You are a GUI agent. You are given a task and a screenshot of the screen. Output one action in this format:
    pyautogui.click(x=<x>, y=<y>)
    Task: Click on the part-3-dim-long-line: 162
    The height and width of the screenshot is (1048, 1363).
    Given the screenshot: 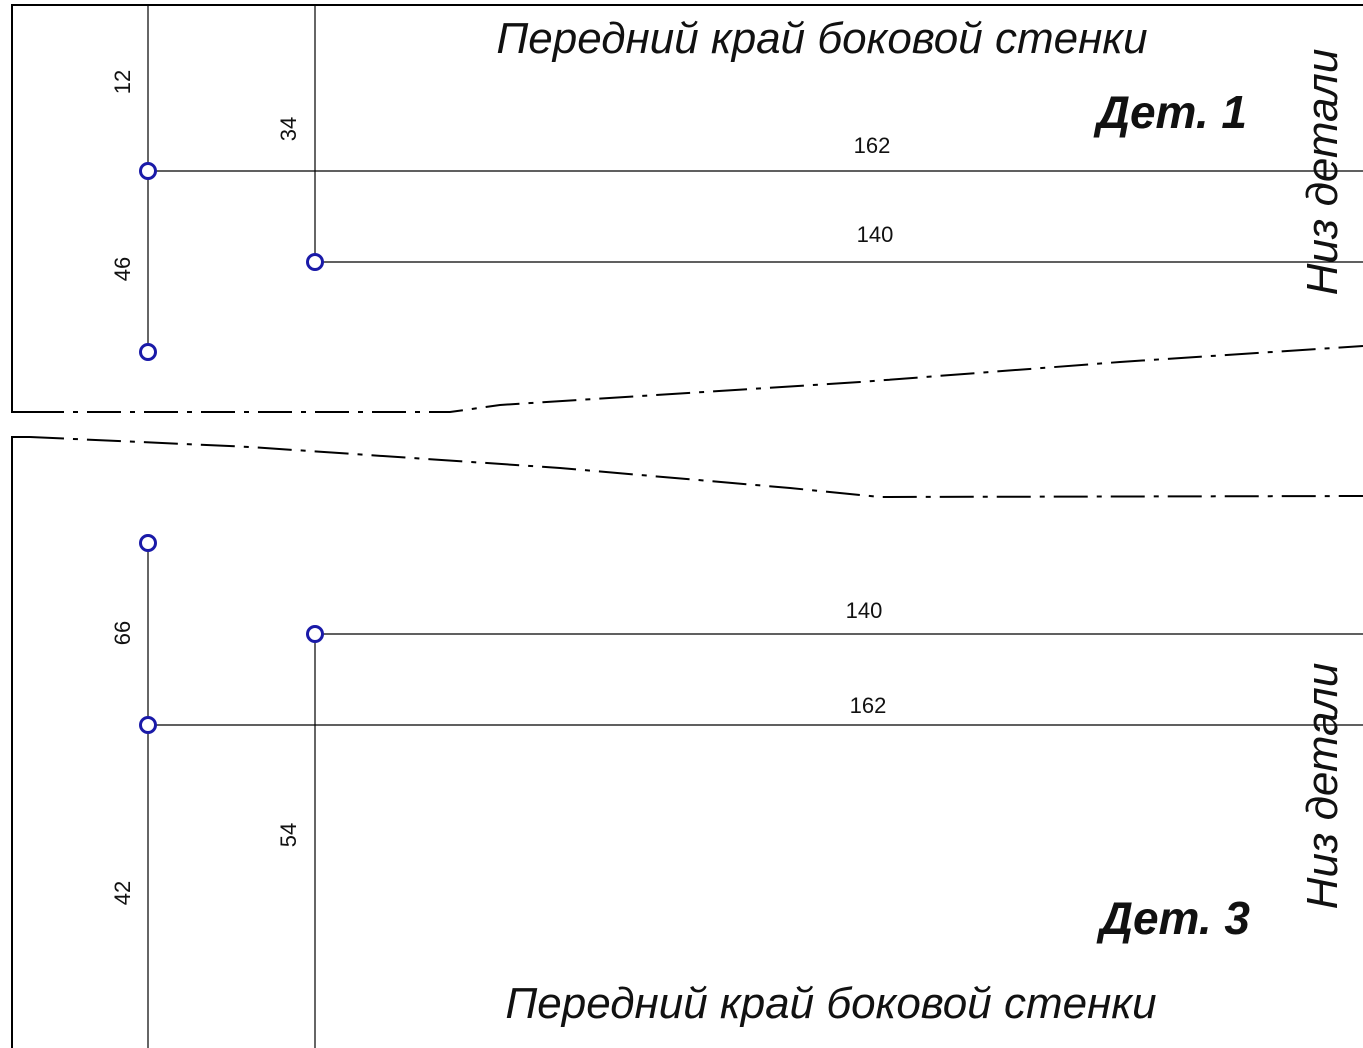 What is the action you would take?
    pyautogui.click(x=868, y=705)
    